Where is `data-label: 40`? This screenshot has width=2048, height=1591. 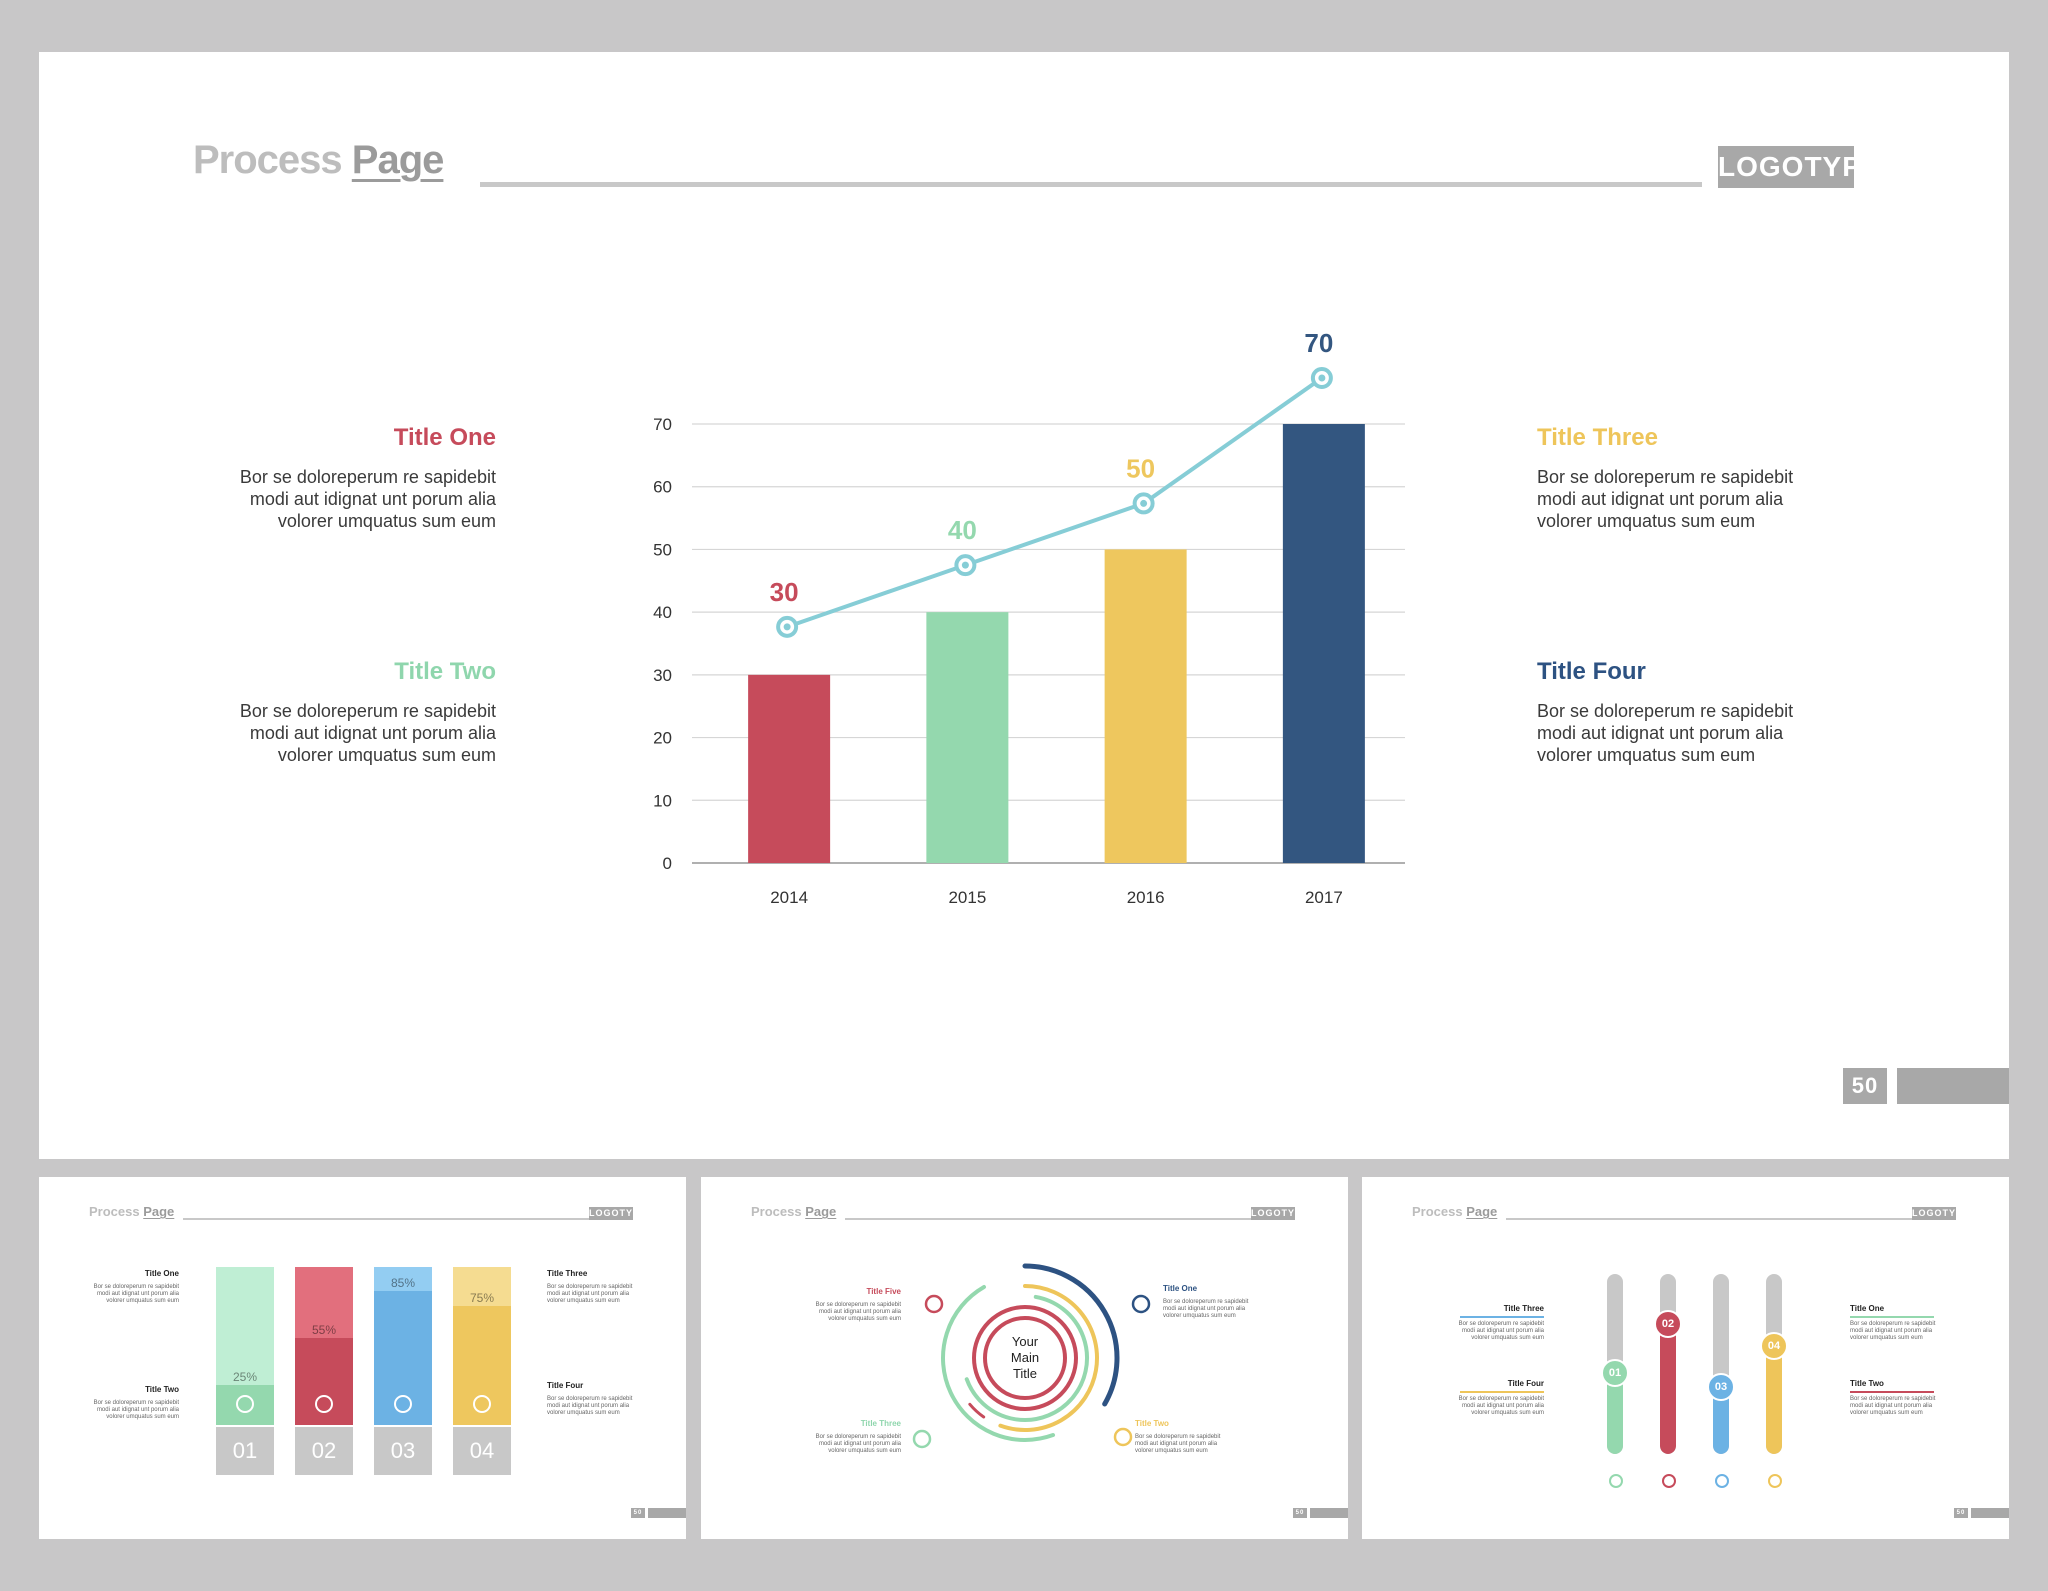 data-label: 40 is located at coordinates (962, 530).